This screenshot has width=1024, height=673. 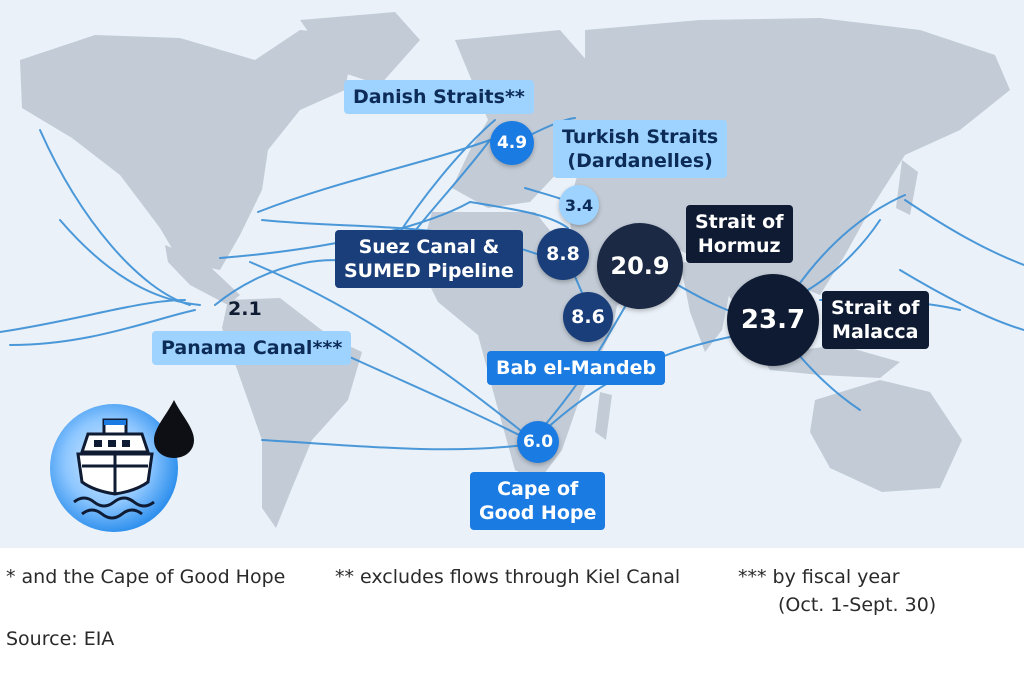 What do you see at coordinates (640, 266) in the screenshot?
I see `hormuz-value-bubble: 20.9` at bounding box center [640, 266].